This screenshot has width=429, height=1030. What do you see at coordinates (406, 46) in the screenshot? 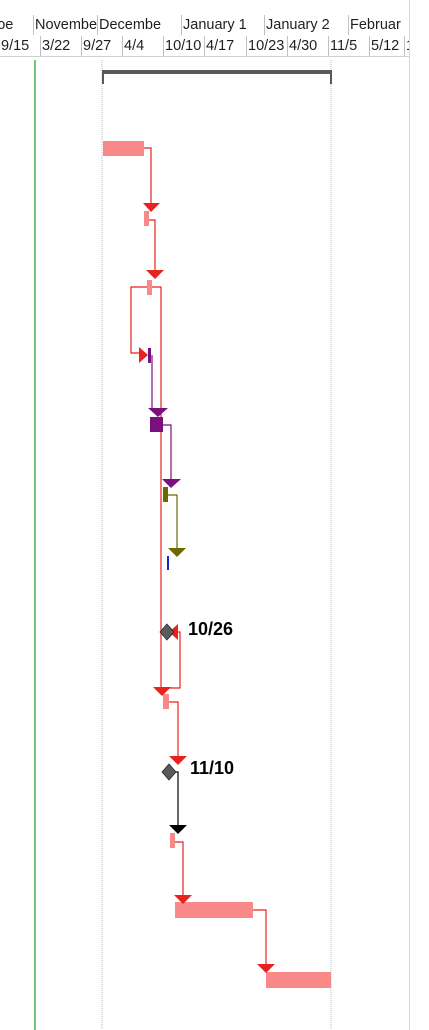
I see `timescale-bottom-cell: 1` at bounding box center [406, 46].